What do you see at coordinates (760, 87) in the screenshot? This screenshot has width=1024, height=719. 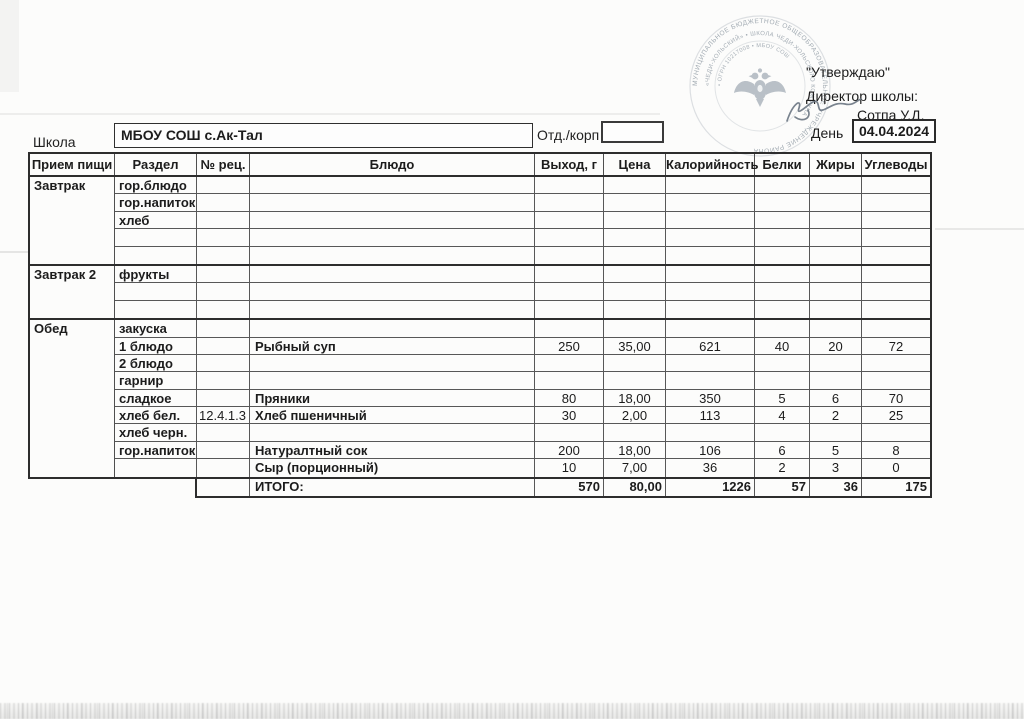 I see `stamp-eagle-emblem` at bounding box center [760, 87].